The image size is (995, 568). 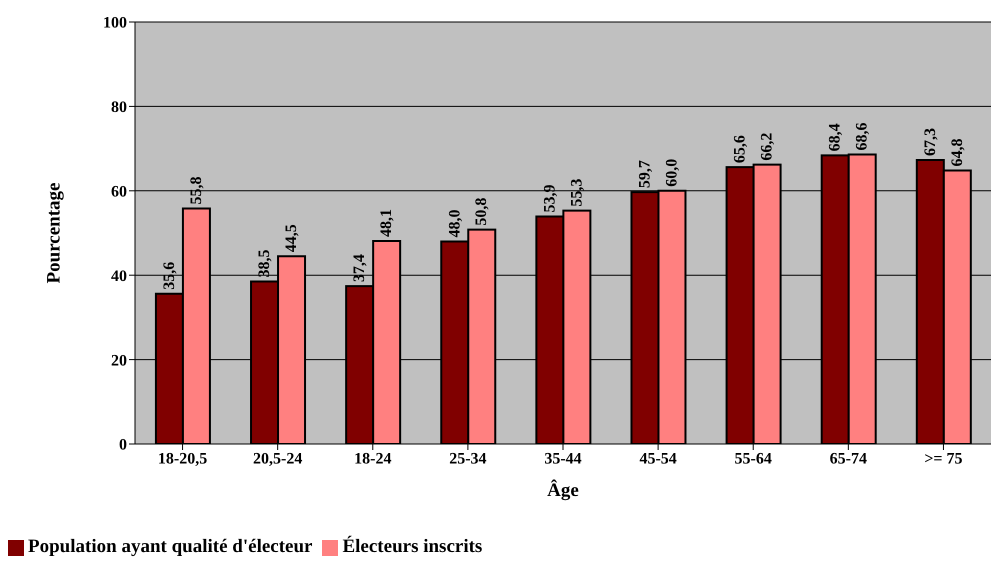 What do you see at coordinates (183, 459) in the screenshot?
I see `x-tick-label: 18-20,5` at bounding box center [183, 459].